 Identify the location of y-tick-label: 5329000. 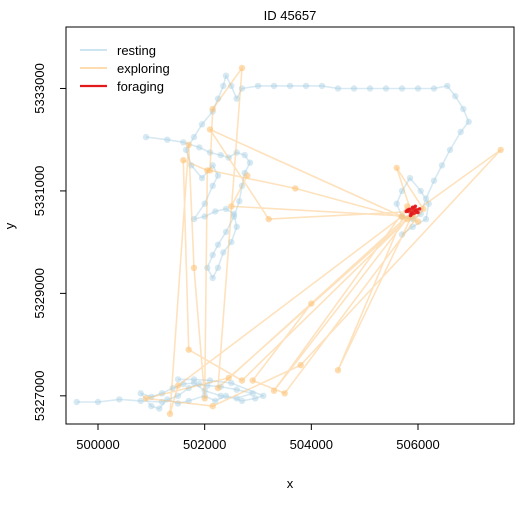
(39, 293).